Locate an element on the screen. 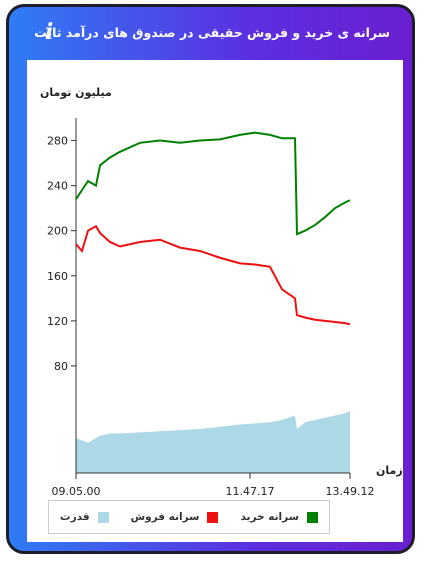  legend: سرانه خرید سرانه فروش قدرت is located at coordinates (189, 517).